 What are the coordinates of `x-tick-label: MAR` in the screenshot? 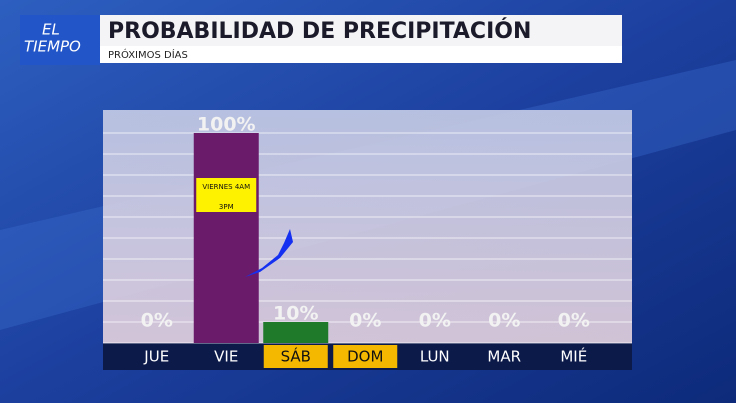 It's located at (504, 357).